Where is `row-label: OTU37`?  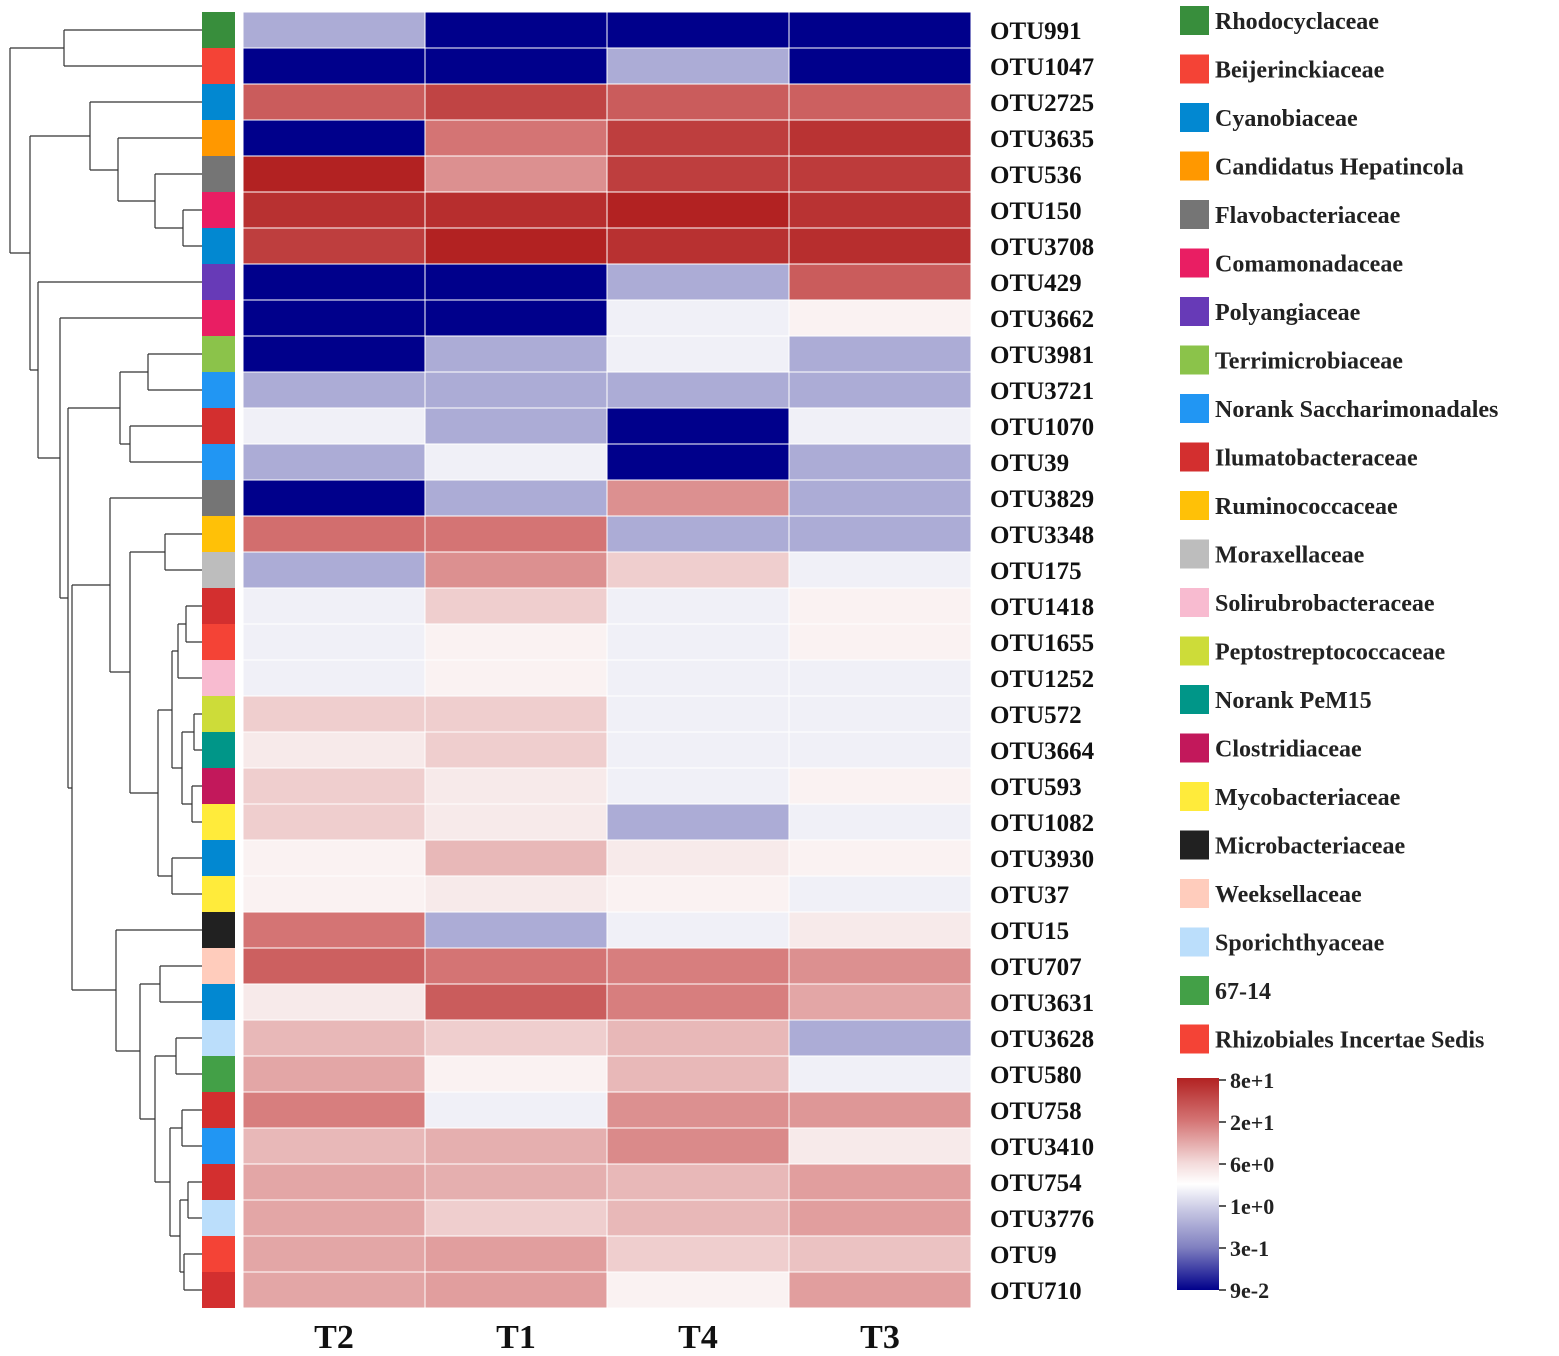
row-label: OTU37 is located at coordinates (1029, 895).